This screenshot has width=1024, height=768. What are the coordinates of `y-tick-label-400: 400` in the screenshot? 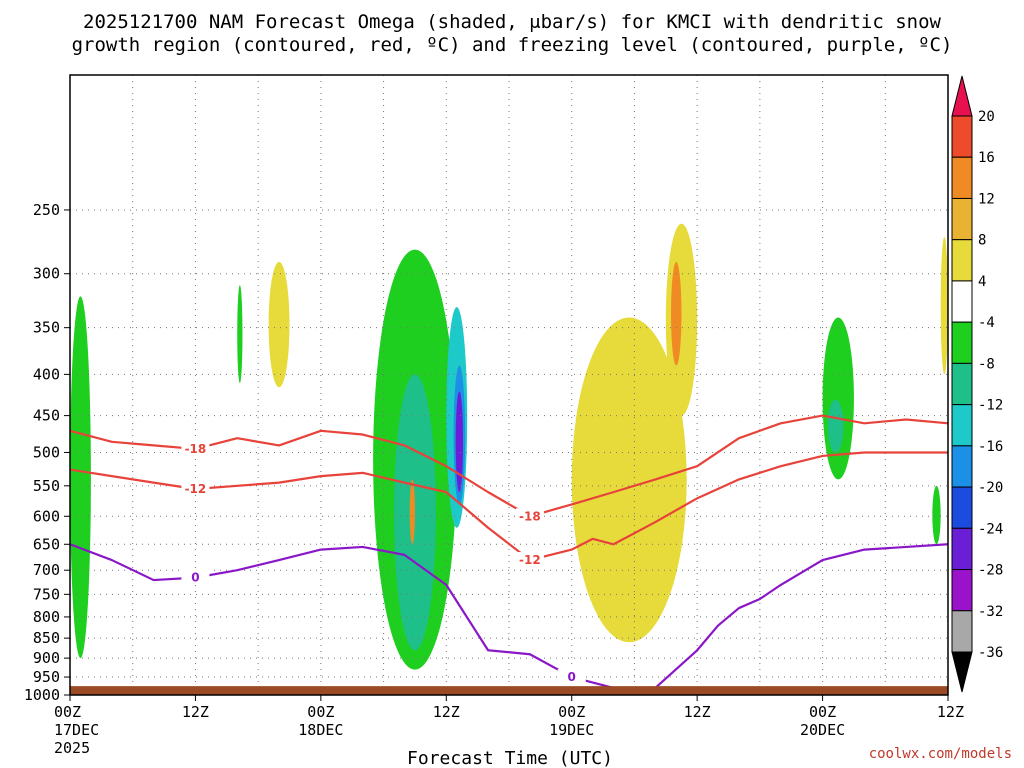 It's located at (46, 374).